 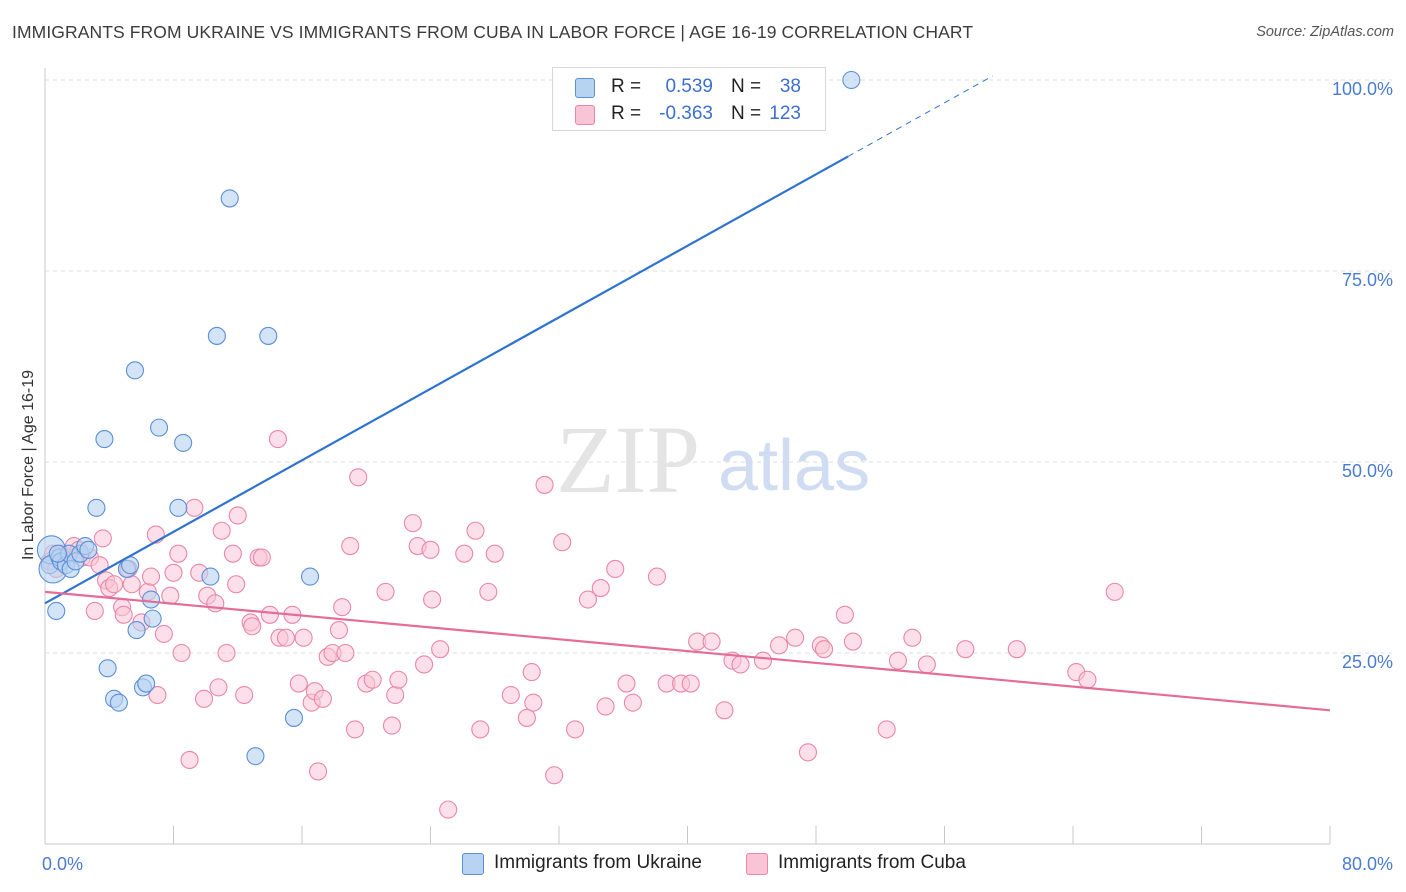 What do you see at coordinates (585, 88) in the screenshot?
I see `legend-swatch-ukraine` at bounding box center [585, 88].